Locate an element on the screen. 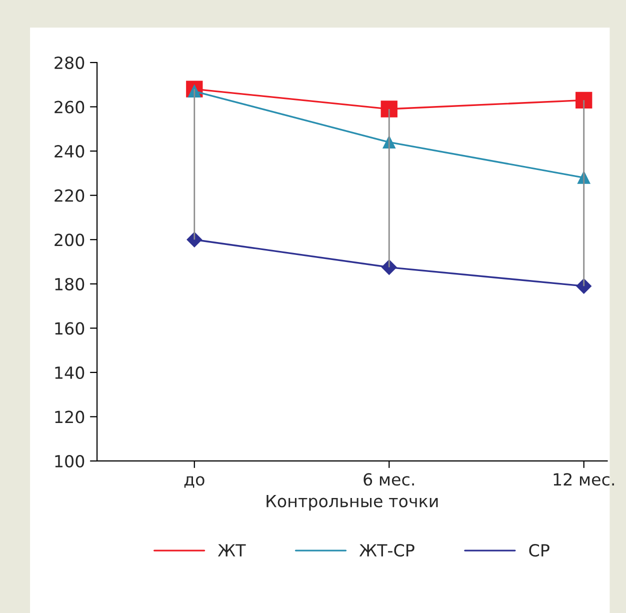 The width and height of the screenshot is (626, 613). y-tick-label: 260 is located at coordinates (69, 107).